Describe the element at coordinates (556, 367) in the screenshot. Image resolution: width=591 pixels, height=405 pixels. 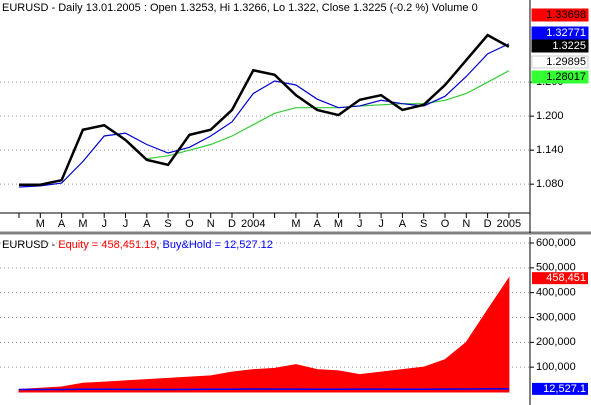
I see `y-tick-label: 100,000` at that location.